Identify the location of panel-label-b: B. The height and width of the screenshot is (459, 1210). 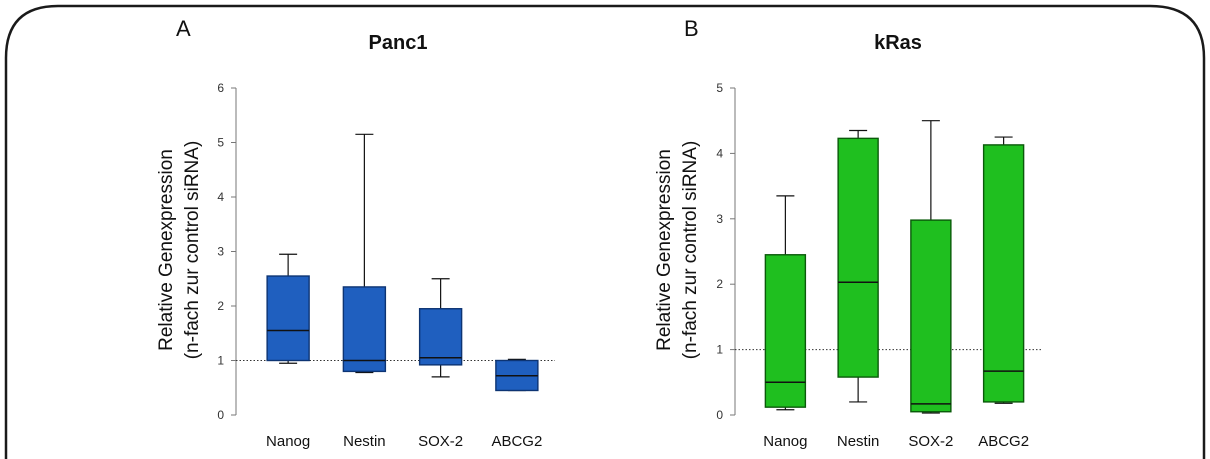
(691, 28).